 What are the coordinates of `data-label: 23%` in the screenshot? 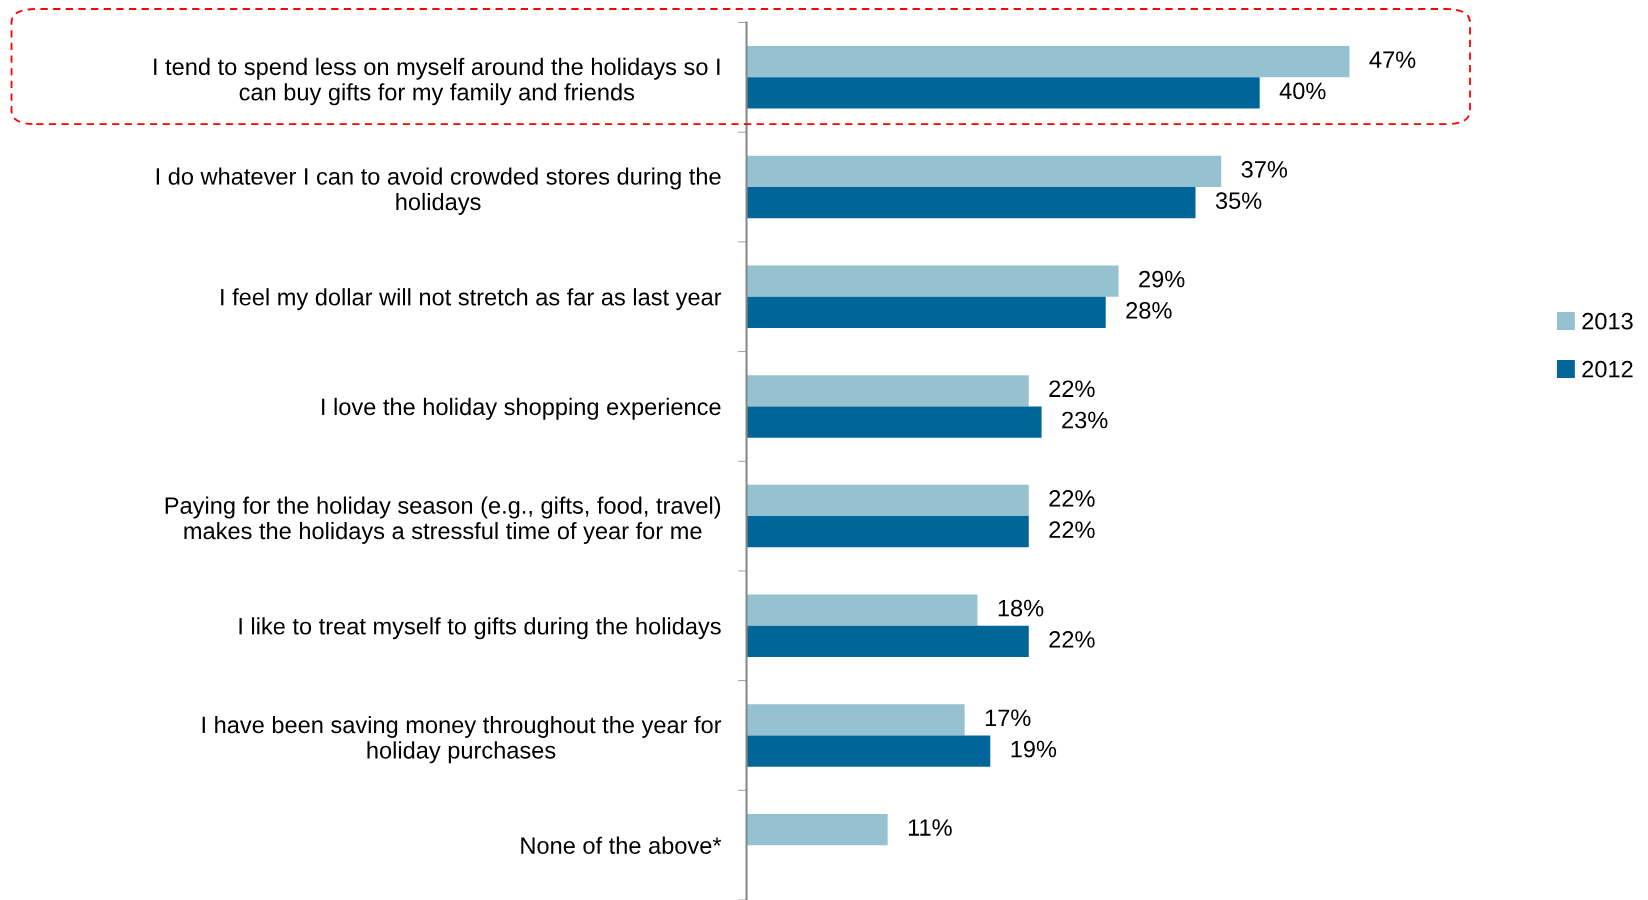 It's located at (1085, 420).